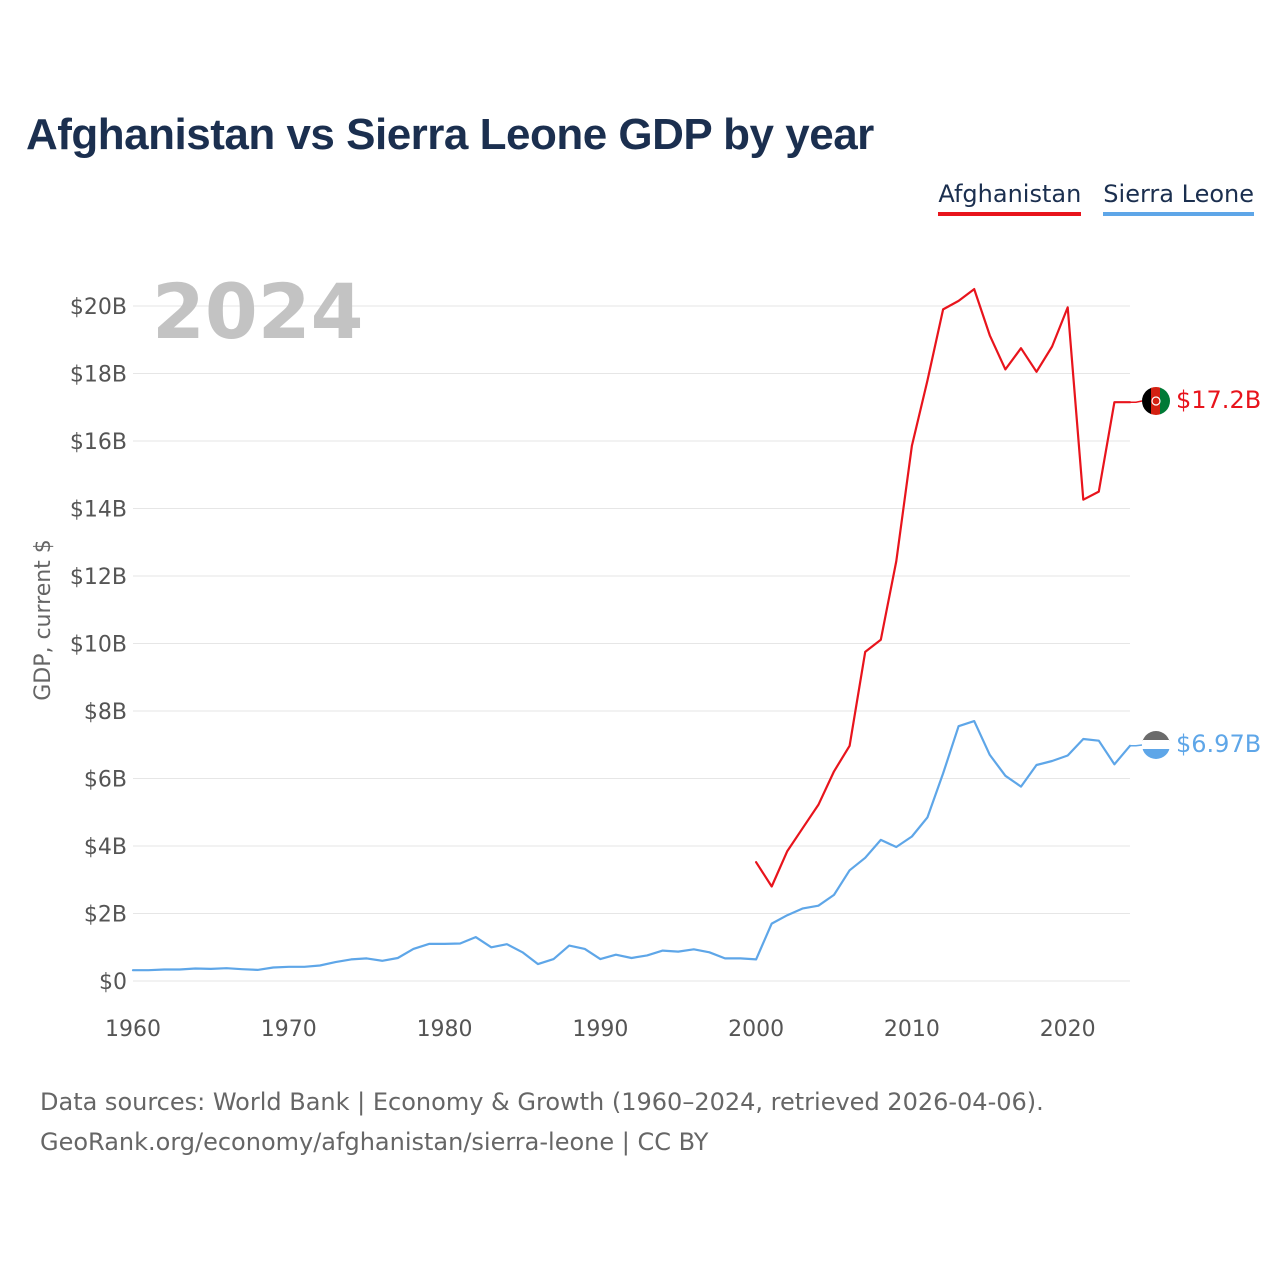 This screenshot has height=1280, width=1280. I want to click on sierra-leone-connector-line, so click(1136, 745).